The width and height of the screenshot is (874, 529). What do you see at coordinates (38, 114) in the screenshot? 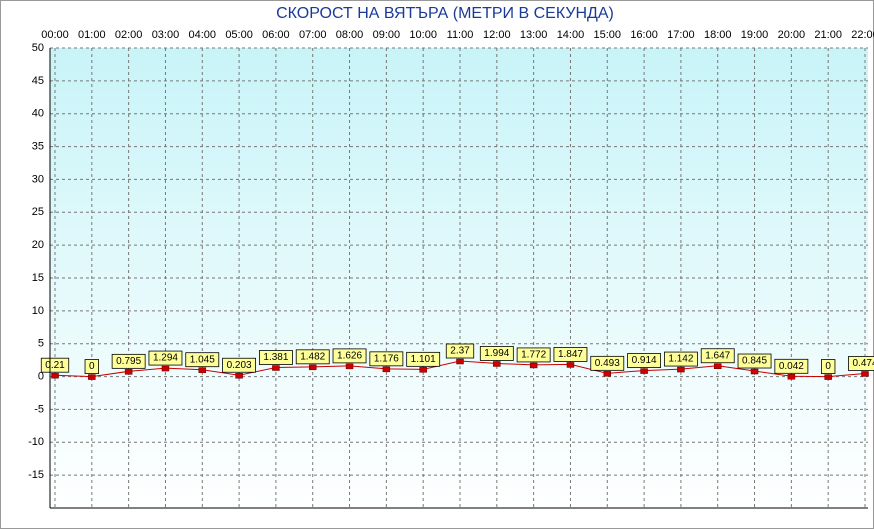
I see `y-tick-label: 40` at bounding box center [38, 114].